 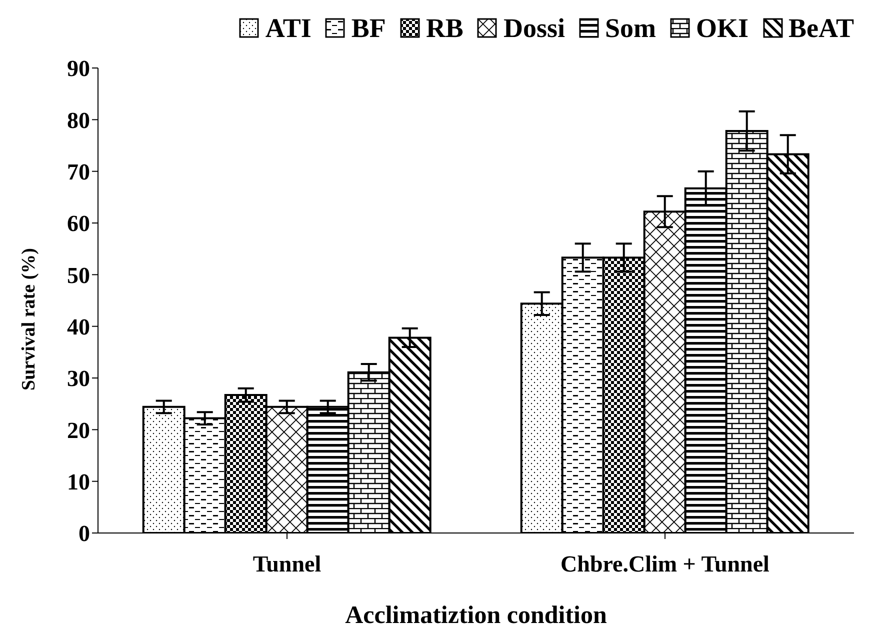 I want to click on y-tick-label: 50, so click(x=78, y=275).